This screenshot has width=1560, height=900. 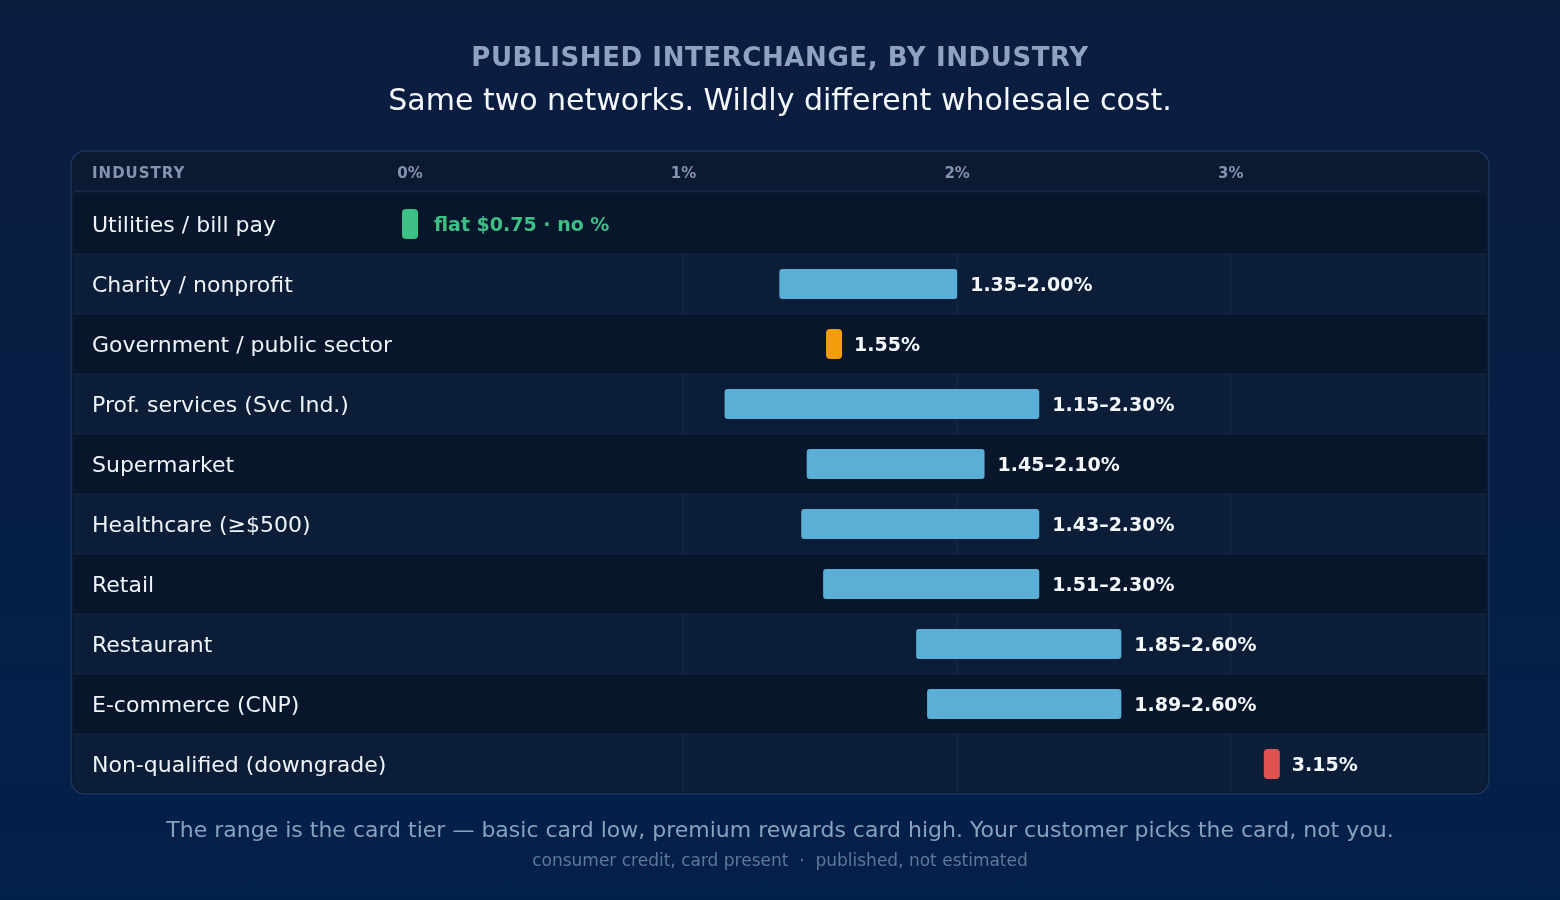 I want to click on y-tick-label: Non-qualified (downgrade), so click(x=239, y=764).